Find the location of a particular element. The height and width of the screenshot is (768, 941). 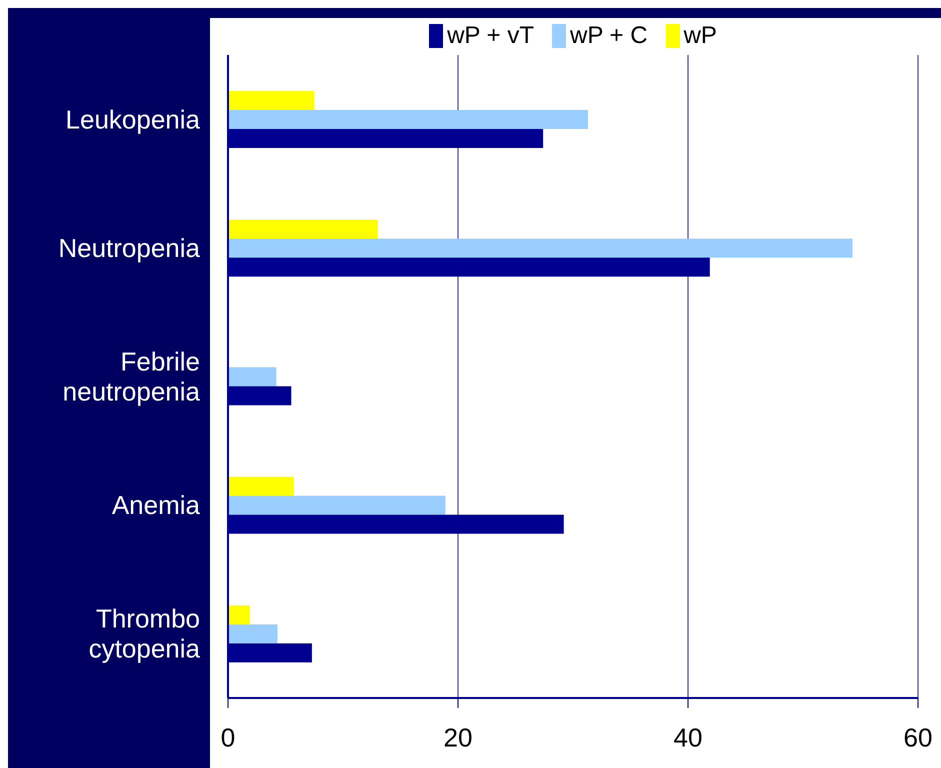

legend-label: wP is located at coordinates (700, 36).